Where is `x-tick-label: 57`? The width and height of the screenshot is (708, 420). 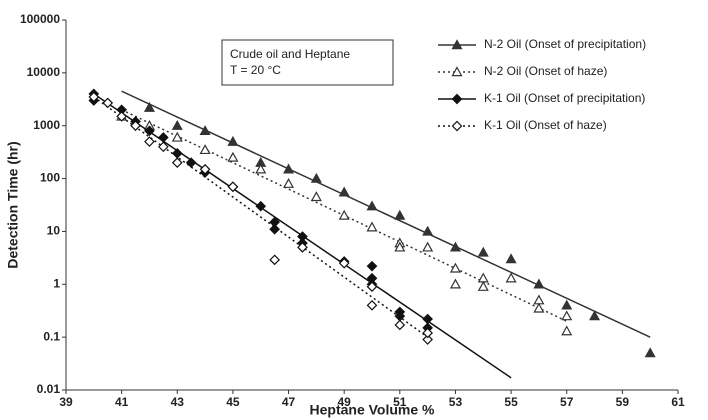
x-tick-label: 57 is located at coordinates (567, 402).